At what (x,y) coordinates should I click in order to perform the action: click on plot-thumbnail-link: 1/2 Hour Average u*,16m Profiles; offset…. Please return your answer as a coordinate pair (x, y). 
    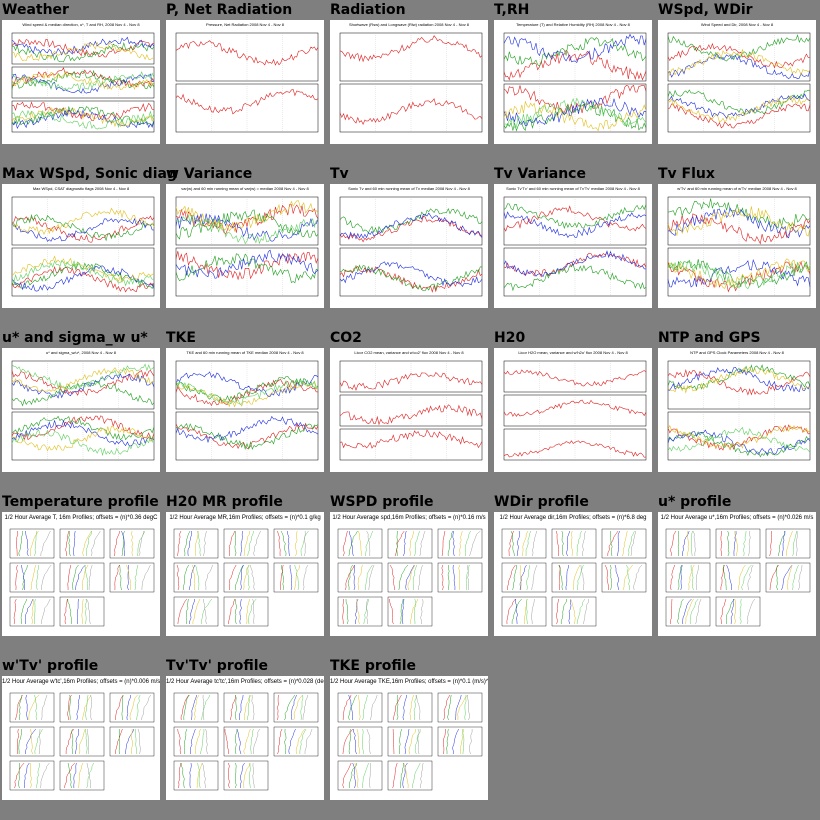
    Looking at the image, I should click on (737, 574).